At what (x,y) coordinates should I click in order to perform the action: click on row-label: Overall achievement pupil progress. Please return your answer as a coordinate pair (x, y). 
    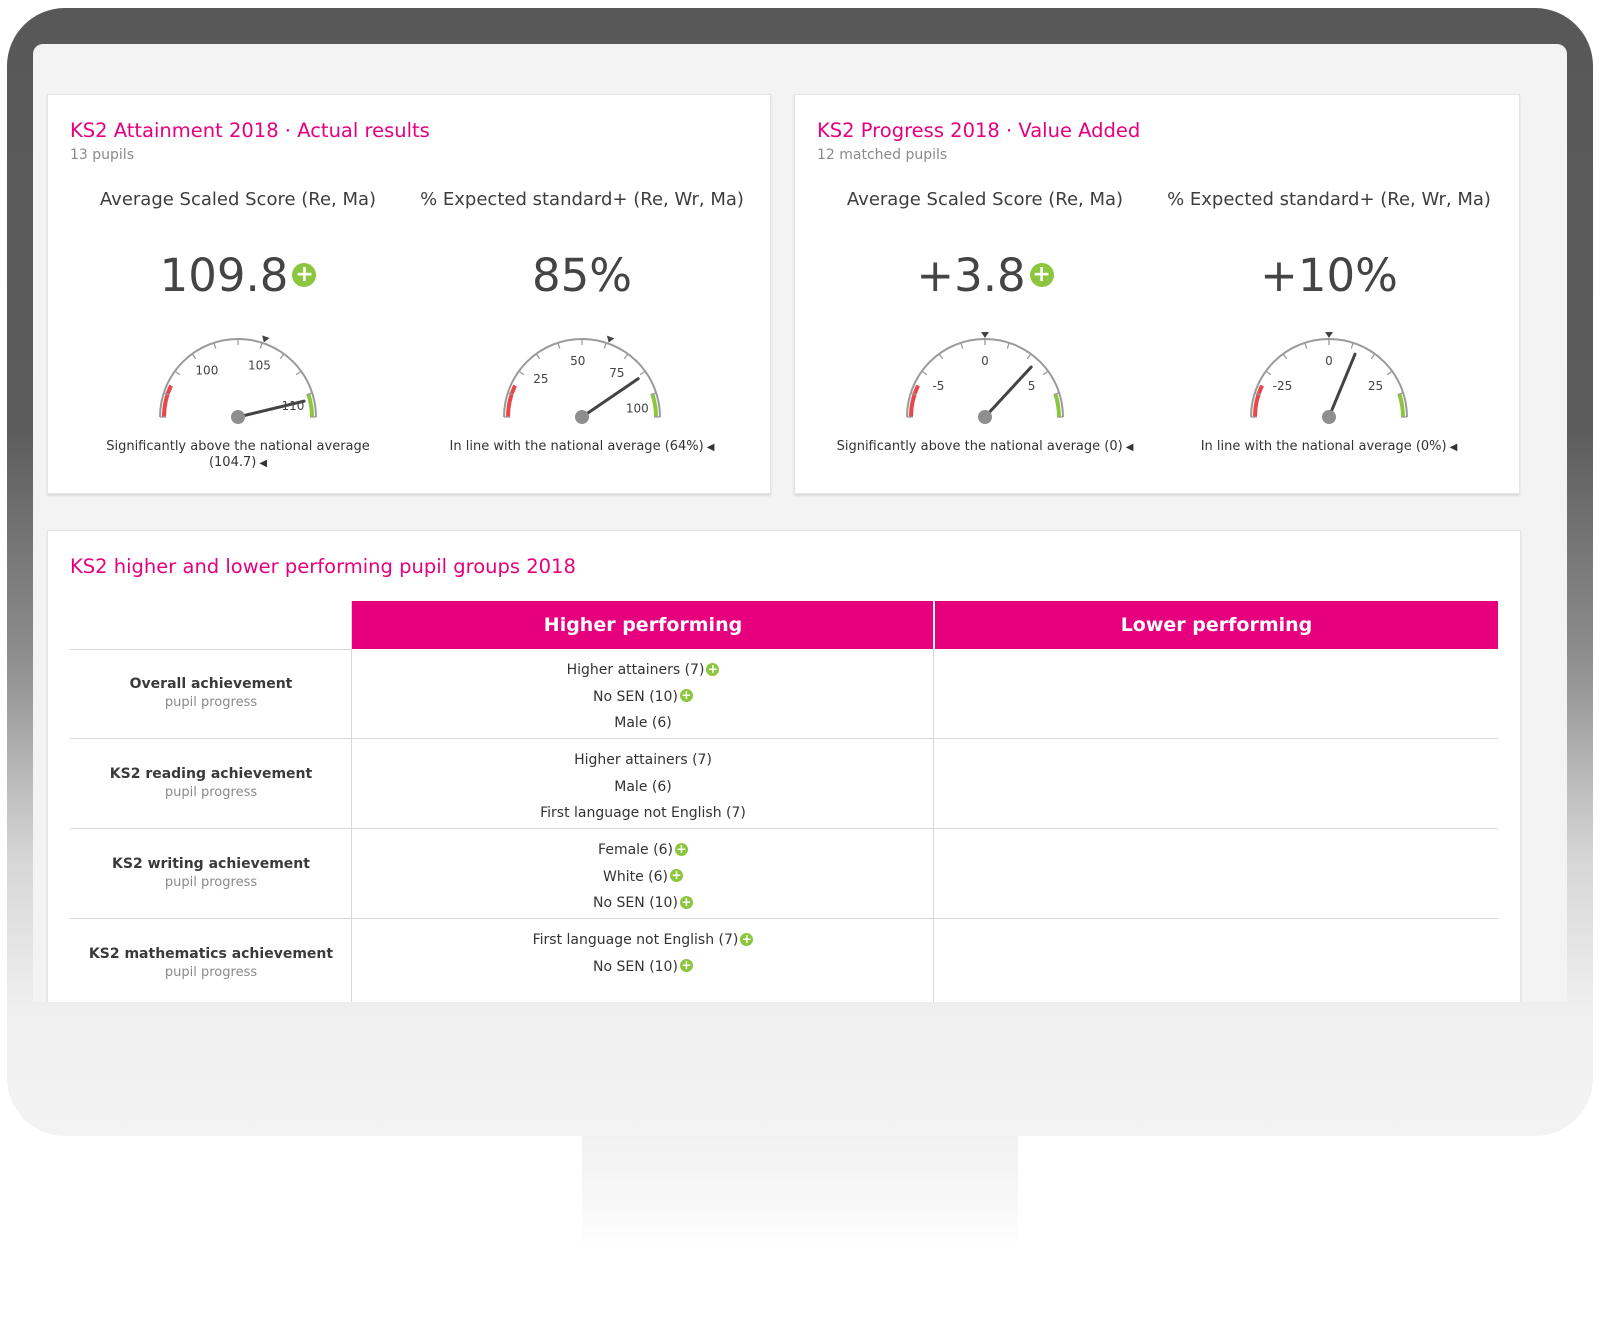
    Looking at the image, I should click on (211, 694).